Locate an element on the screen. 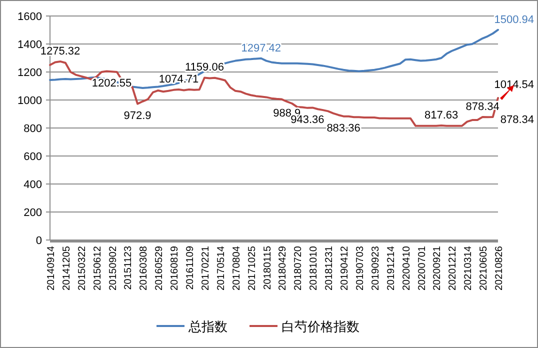 The height and width of the screenshot is (348, 538). x-tick-label: 20191214 is located at coordinates (391, 268).